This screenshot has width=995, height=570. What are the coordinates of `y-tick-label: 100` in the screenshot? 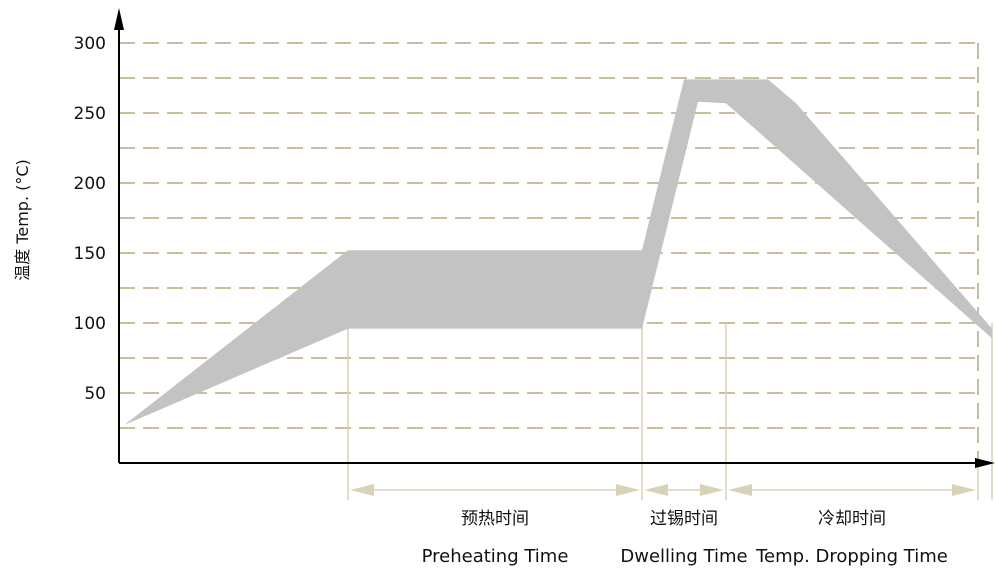 It's located at (90, 324).